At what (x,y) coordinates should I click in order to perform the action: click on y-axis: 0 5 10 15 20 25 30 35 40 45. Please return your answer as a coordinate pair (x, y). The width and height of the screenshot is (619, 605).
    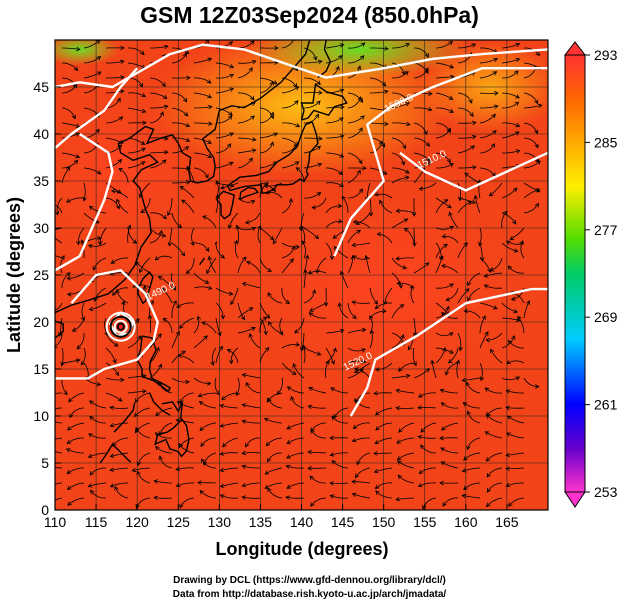
    Looking at the image, I should click on (47, 278).